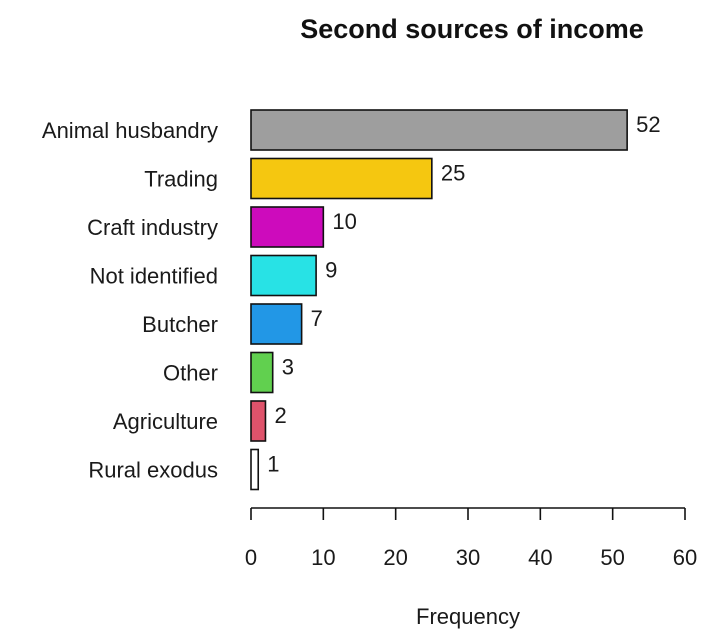 The width and height of the screenshot is (702, 634). I want to click on category-label-rural-exodus: Rural exodus, so click(153, 470).